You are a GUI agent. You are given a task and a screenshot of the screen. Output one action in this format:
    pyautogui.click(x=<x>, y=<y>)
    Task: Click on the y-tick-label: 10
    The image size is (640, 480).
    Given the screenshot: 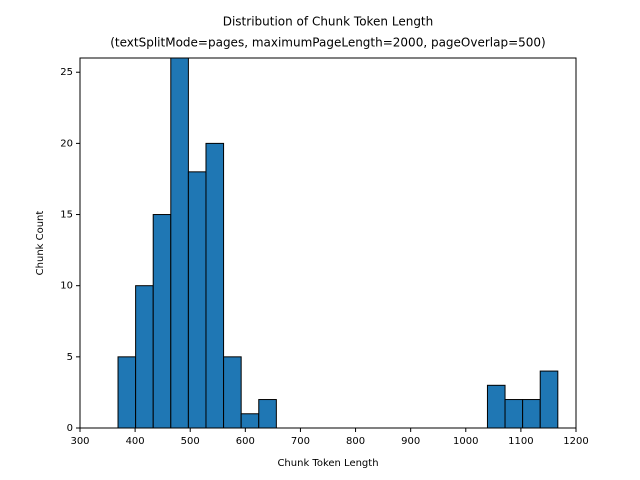 What is the action you would take?
    pyautogui.click(x=66, y=286)
    